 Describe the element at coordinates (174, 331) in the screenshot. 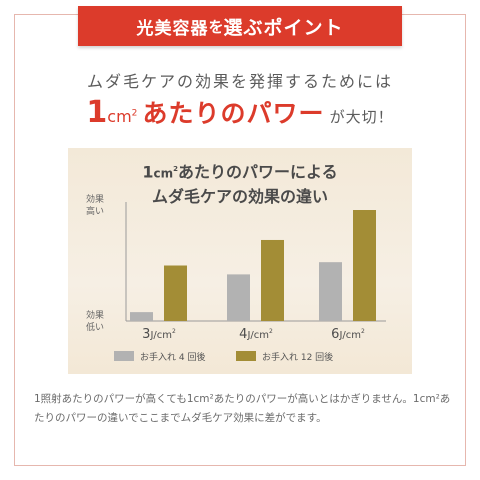

I see `x-tick-sup-0: 2` at that location.